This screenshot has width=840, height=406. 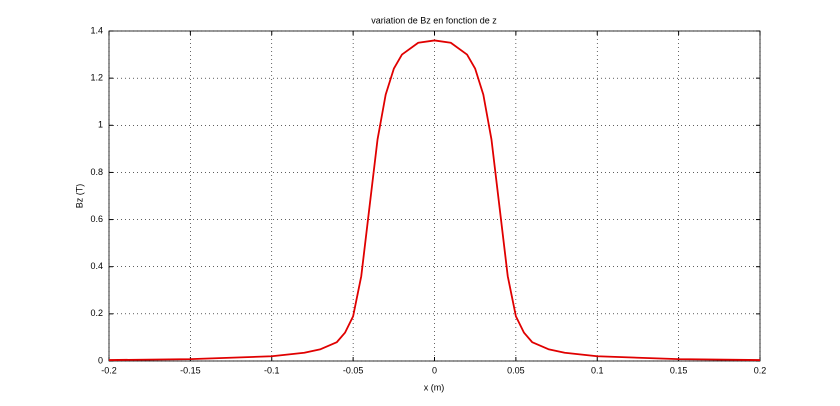 I want to click on x-tick-label: -0.05, so click(x=353, y=370).